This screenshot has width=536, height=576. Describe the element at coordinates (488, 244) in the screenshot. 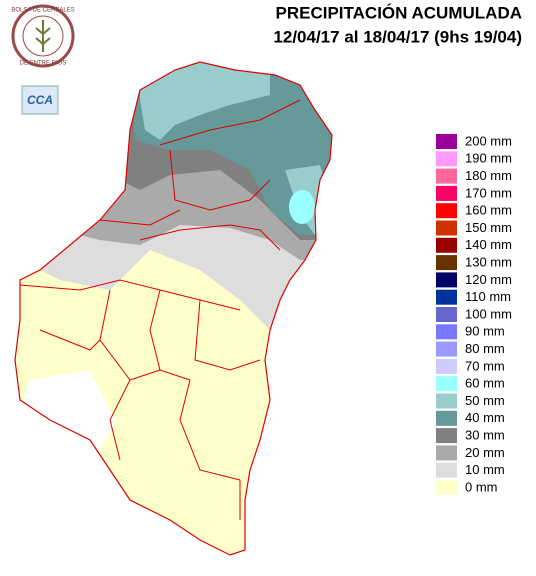

I see `legend-label: 140 mm` at that location.